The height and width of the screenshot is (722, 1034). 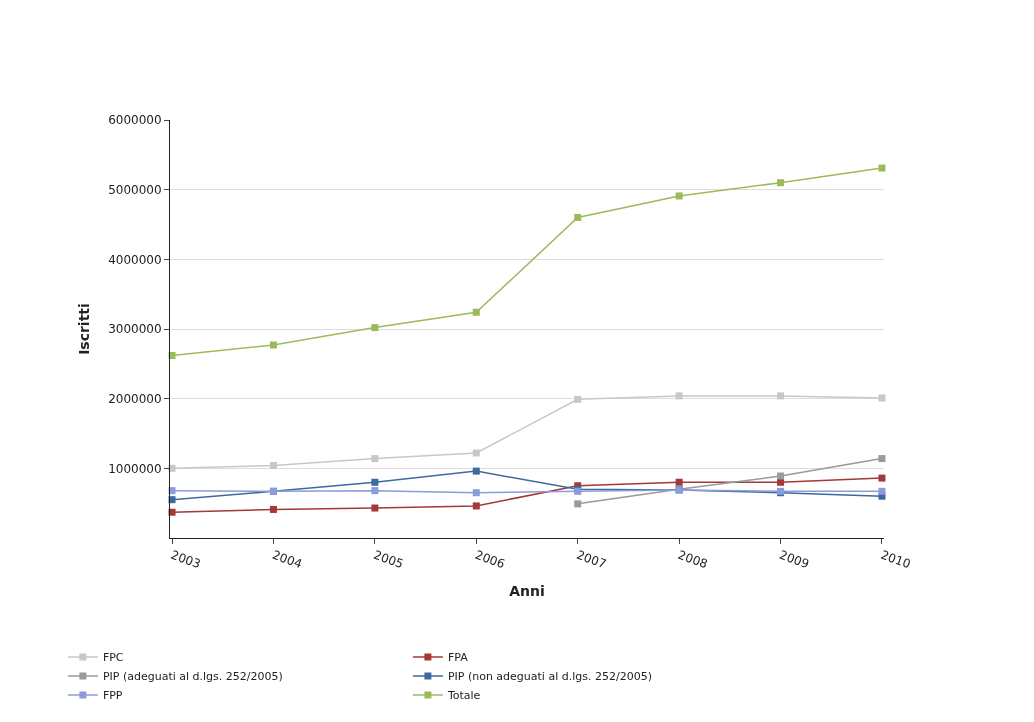 What do you see at coordinates (458, 658) in the screenshot?
I see `legend-label: FPA` at bounding box center [458, 658].